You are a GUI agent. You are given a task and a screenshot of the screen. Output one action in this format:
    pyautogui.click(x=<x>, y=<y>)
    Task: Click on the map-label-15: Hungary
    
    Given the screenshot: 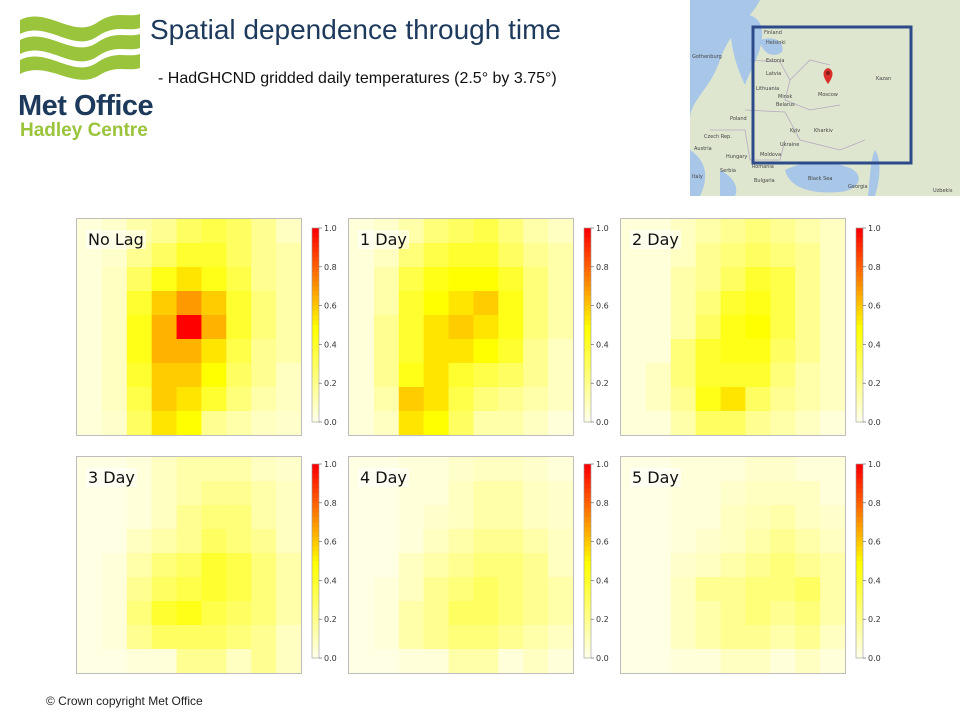 What is the action you would take?
    pyautogui.click(x=736, y=157)
    